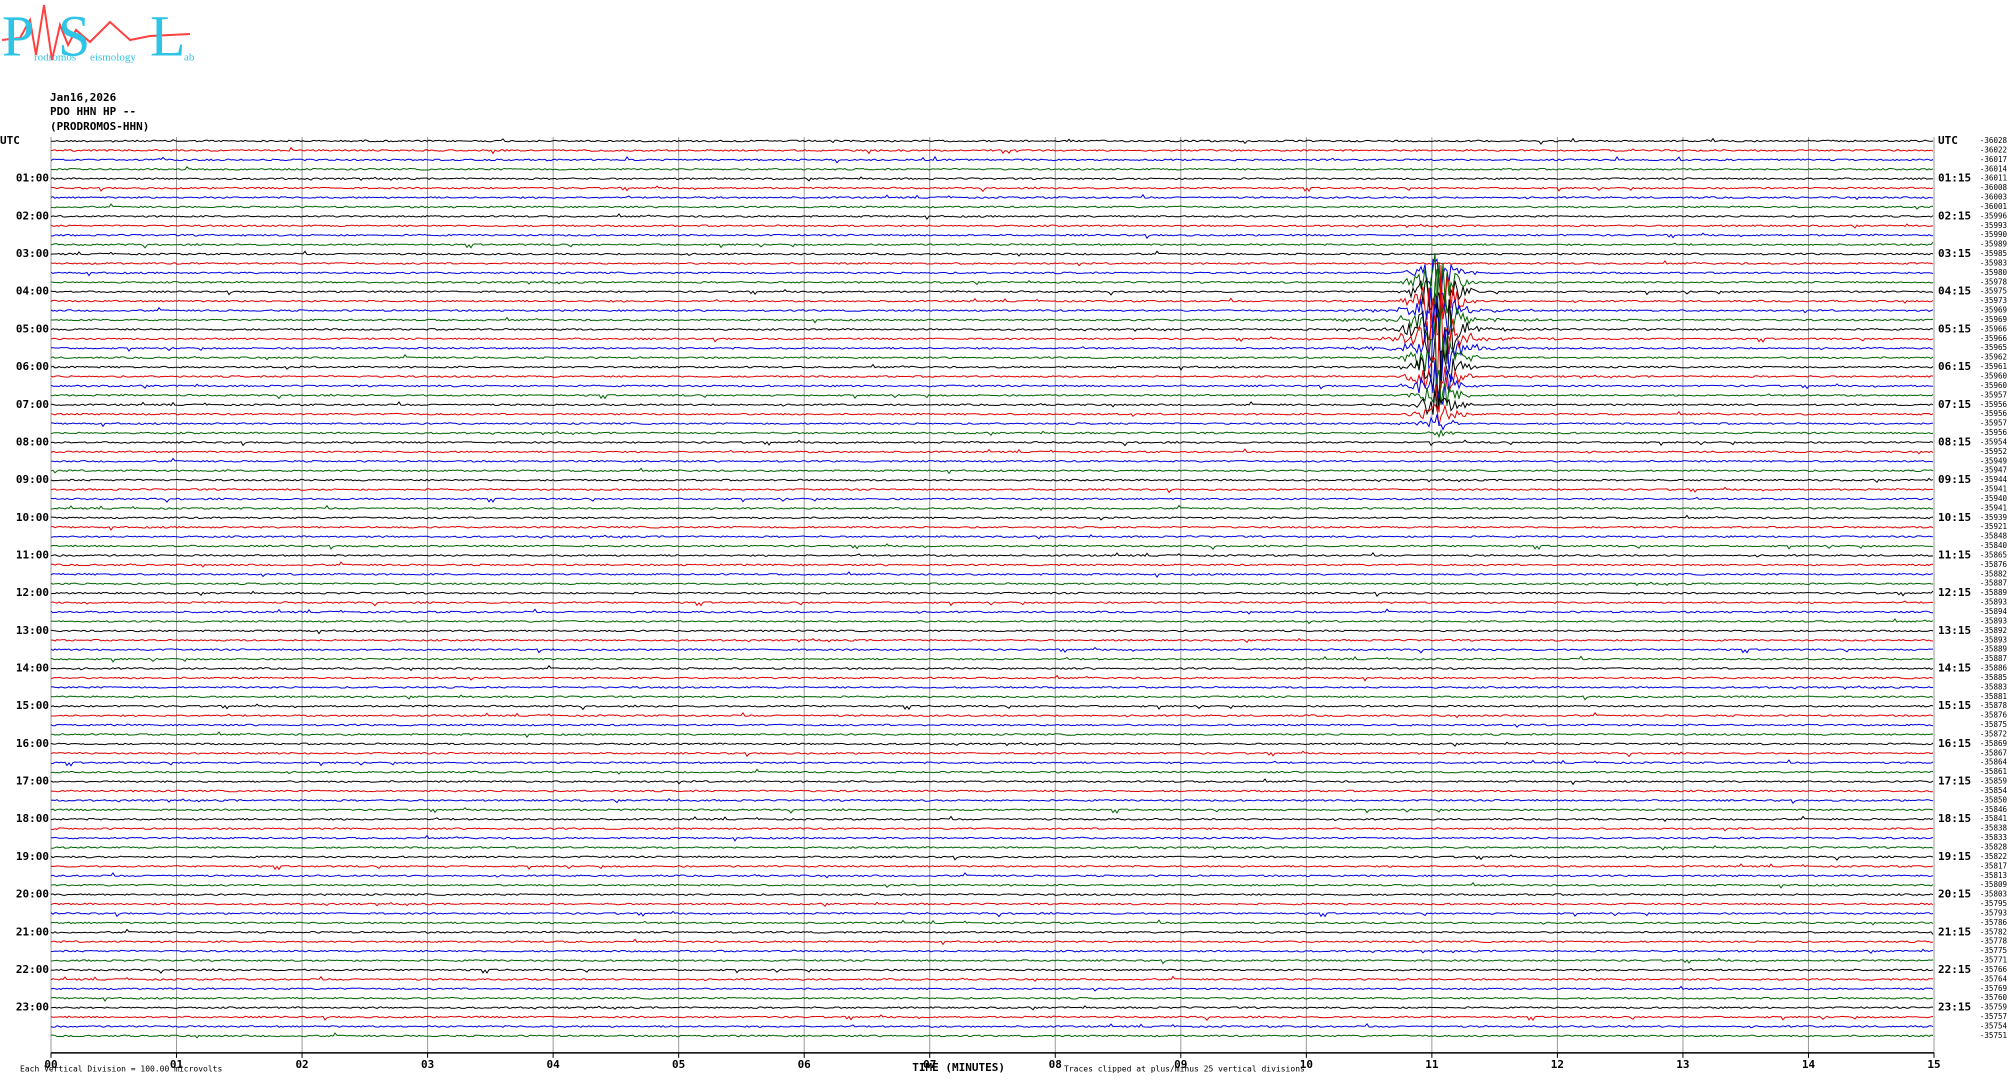 This screenshot has height=1080, width=2010. Describe the element at coordinates (1993, 884) in the screenshot. I see `trace-offset: -35809` at that location.